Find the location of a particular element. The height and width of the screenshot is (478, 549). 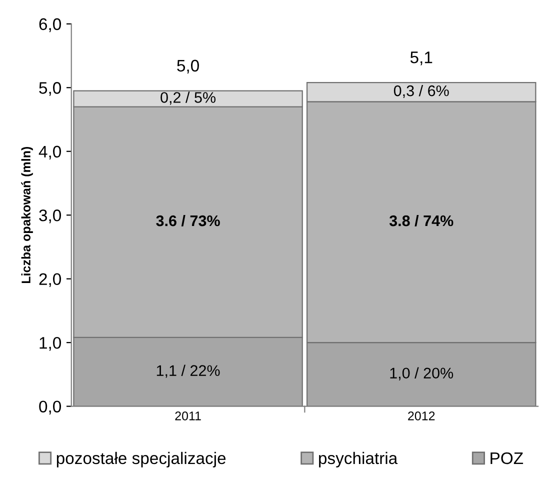

y-tick-label: 2,0 is located at coordinates (50, 280).